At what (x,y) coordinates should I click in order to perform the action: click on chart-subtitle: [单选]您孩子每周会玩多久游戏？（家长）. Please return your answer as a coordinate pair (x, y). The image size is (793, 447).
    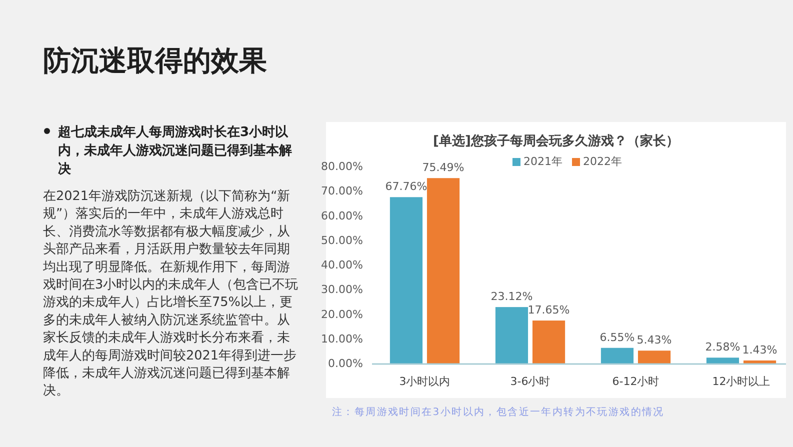
    Looking at the image, I should click on (556, 141).